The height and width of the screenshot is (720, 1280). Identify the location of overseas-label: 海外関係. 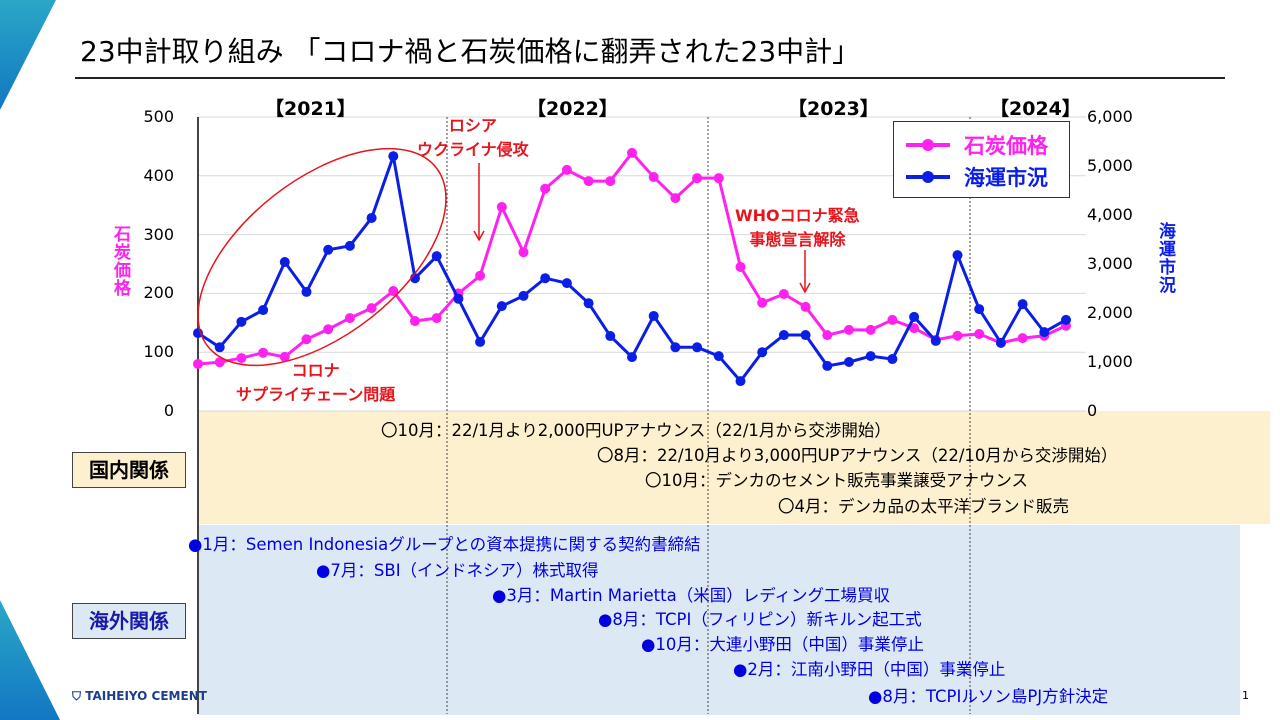
(129, 621).